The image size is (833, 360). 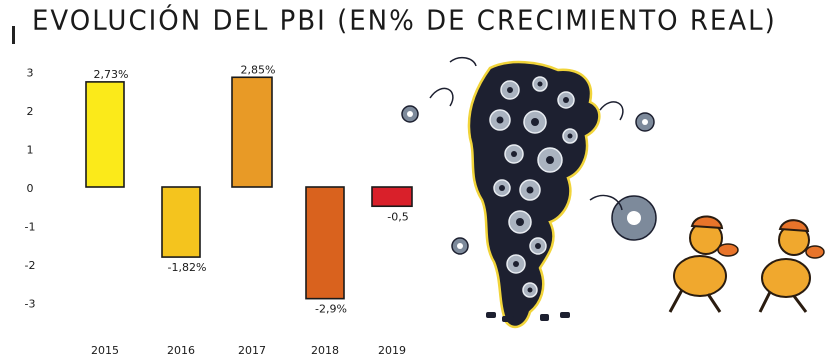 I want to click on y-tick-label: 0, so click(x=30, y=188).